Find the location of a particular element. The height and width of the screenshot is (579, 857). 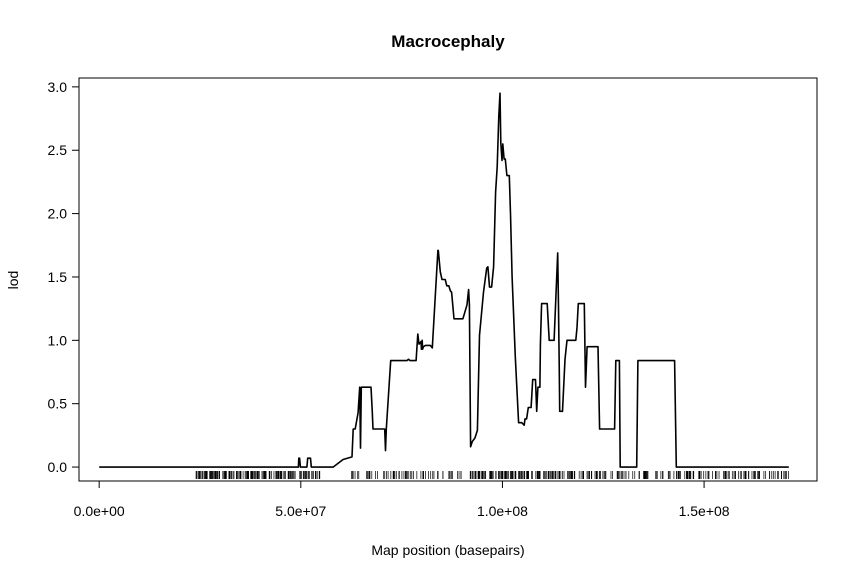

x-tick-label: 1.0e+08 is located at coordinates (502, 511).